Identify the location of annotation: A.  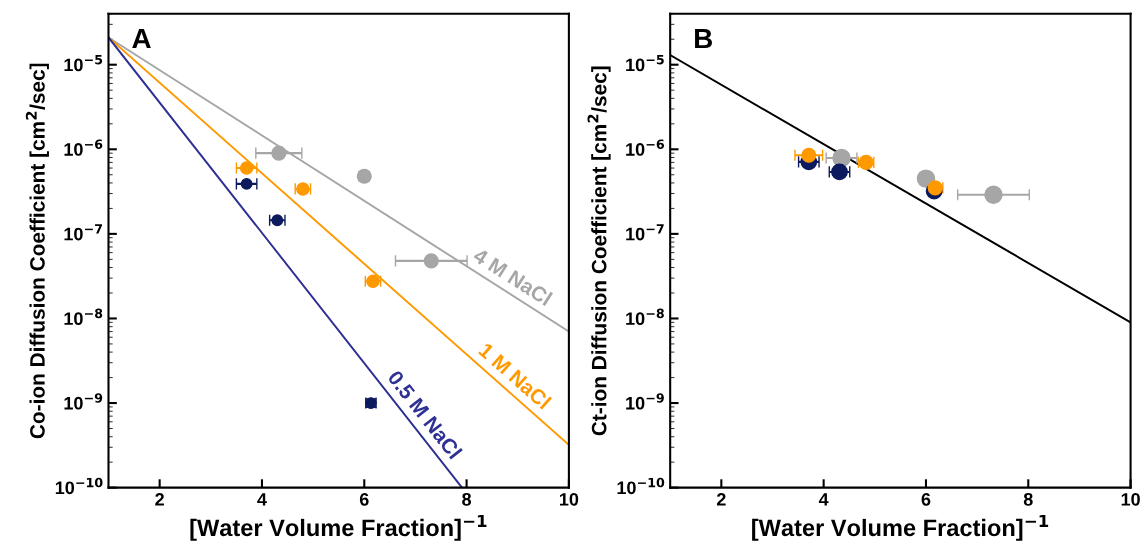
(141, 39).